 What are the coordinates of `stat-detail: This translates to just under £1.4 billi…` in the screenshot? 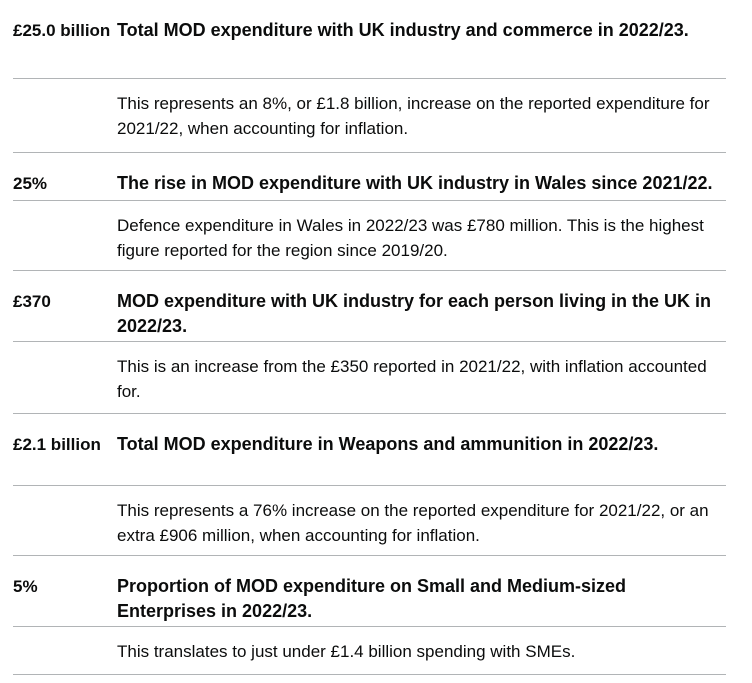 It's located at (369, 651).